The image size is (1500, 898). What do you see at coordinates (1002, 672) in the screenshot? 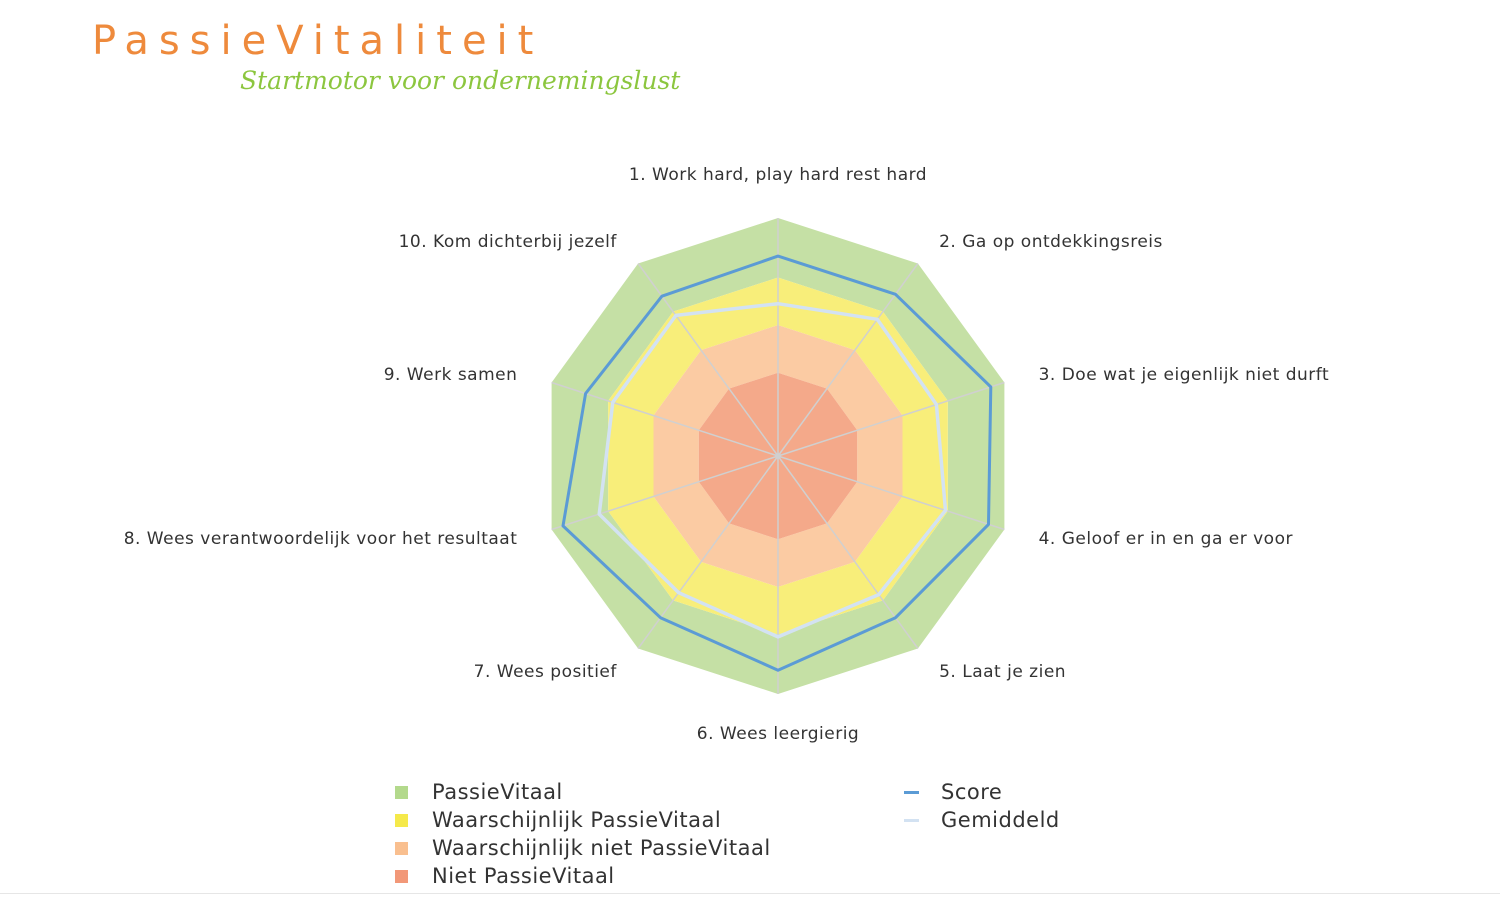
I see `axis-label-5: 5. Laat je zien` at bounding box center [1002, 672].